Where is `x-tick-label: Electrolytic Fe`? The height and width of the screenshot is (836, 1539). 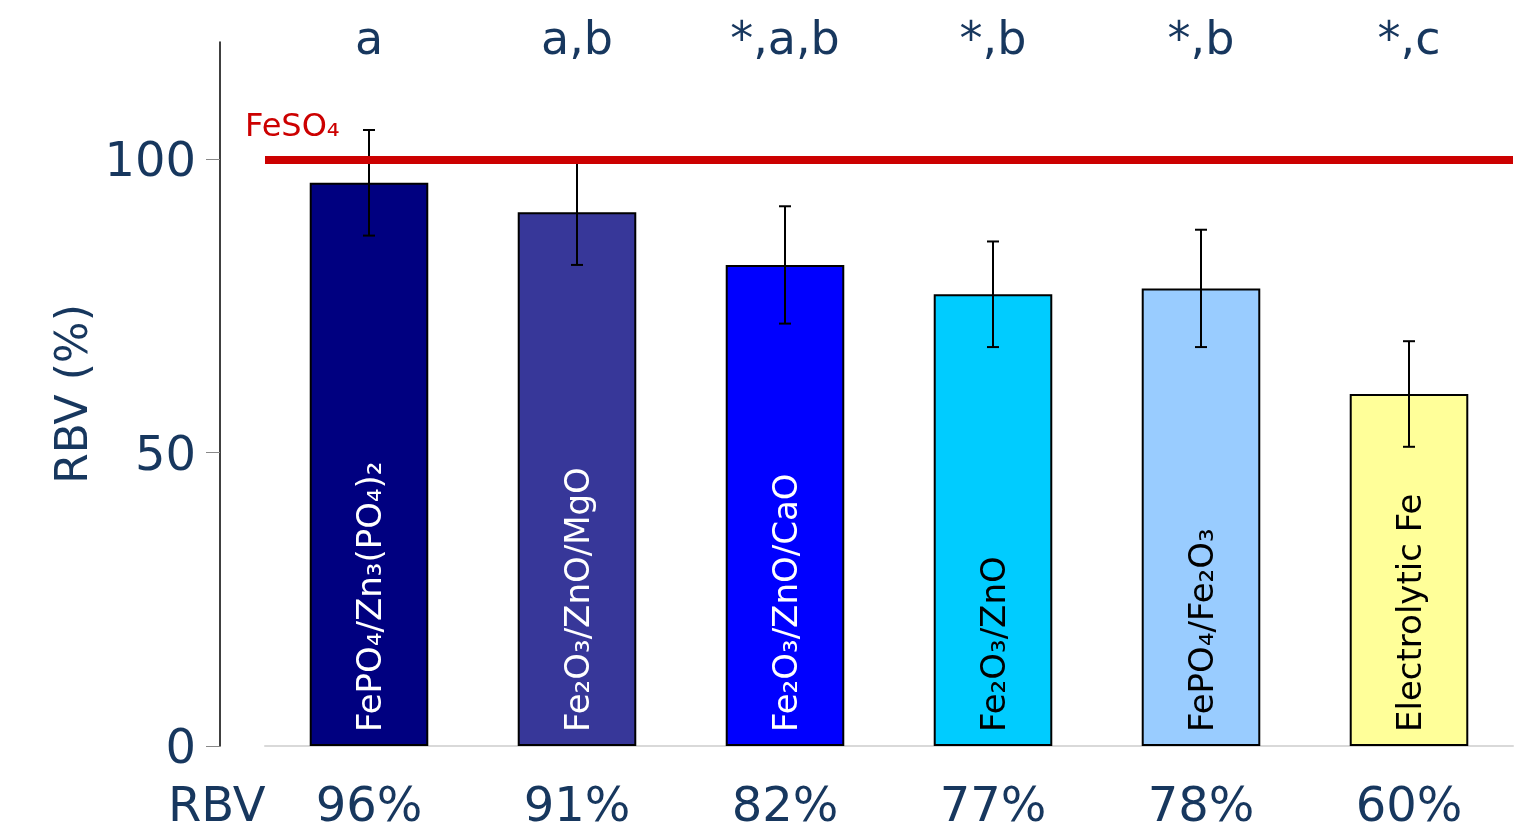 x-tick-label: Electrolytic Fe is located at coordinates (1409, 612).